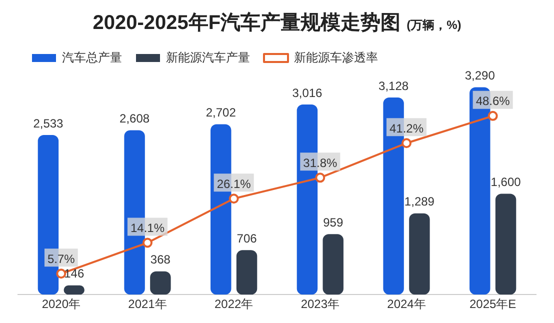  Describe the element at coordinates (492, 304) in the screenshot. I see `x-tick-label: 2025年E` at that location.